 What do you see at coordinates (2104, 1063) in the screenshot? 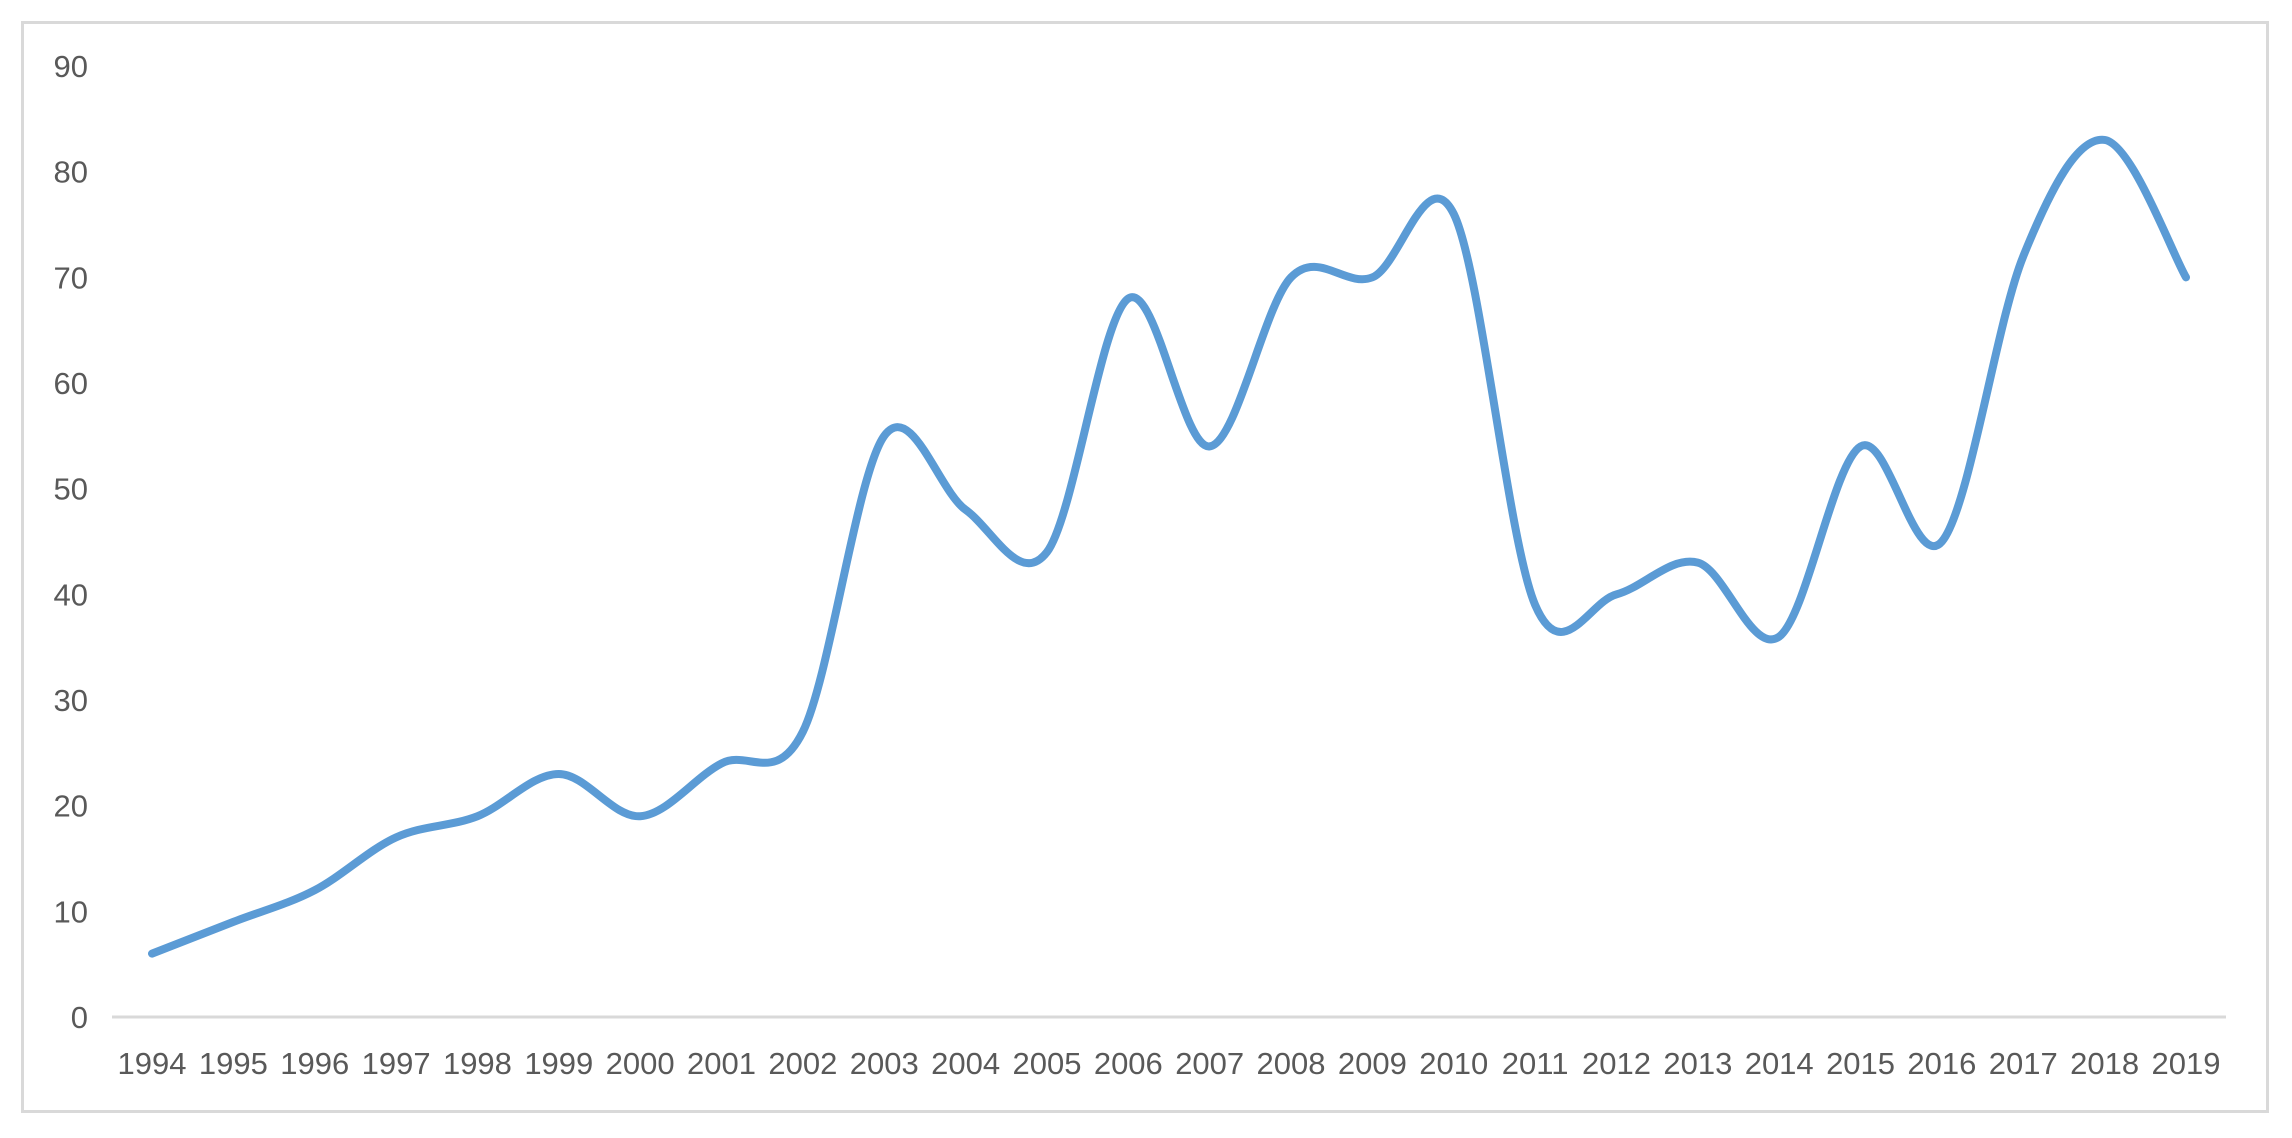
I see `x-tick-label: 2018` at bounding box center [2104, 1063].